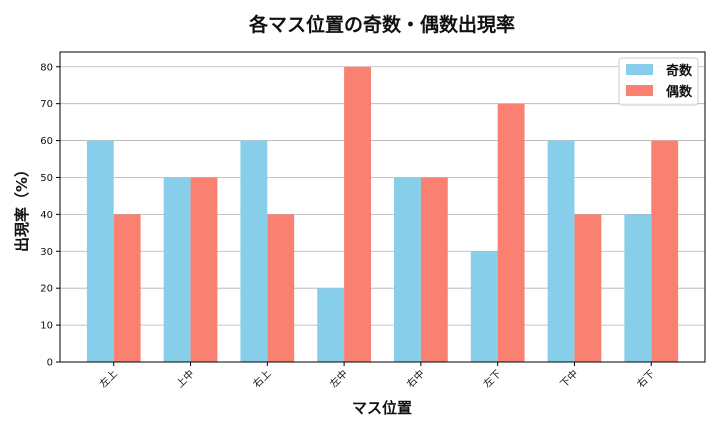  Describe the element at coordinates (338, 378) in the screenshot. I see `x-tick-label: 左中` at that location.